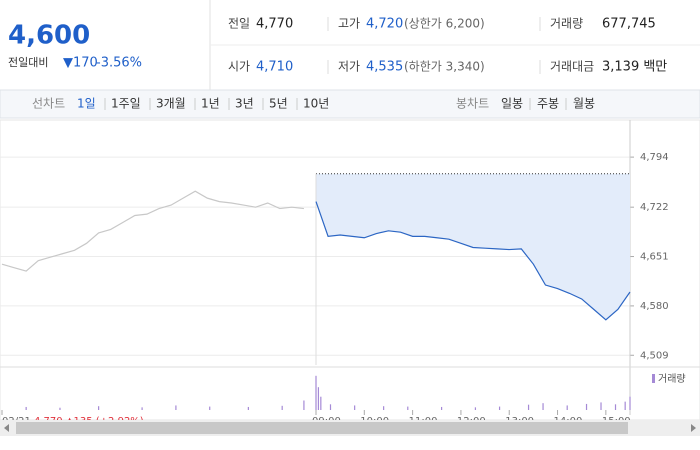  I want to click on tab-bar, so click(350, 104).